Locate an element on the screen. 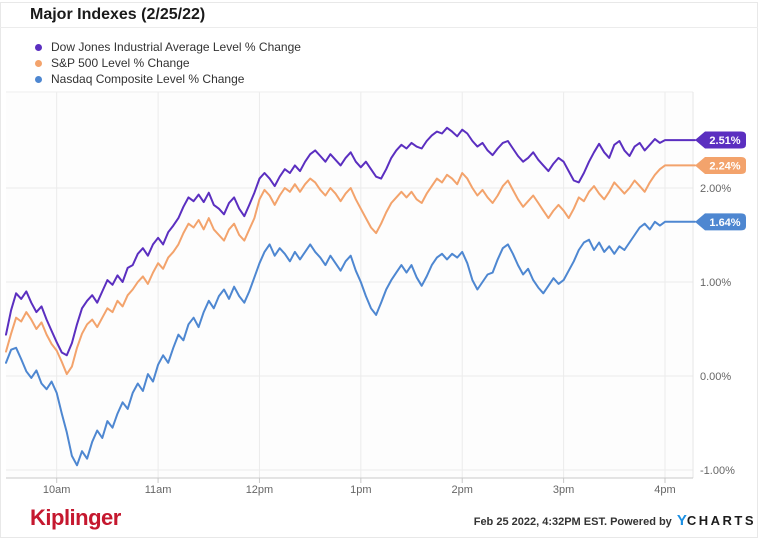 This screenshot has height=539, width=768. header-divider is located at coordinates (379, 27).